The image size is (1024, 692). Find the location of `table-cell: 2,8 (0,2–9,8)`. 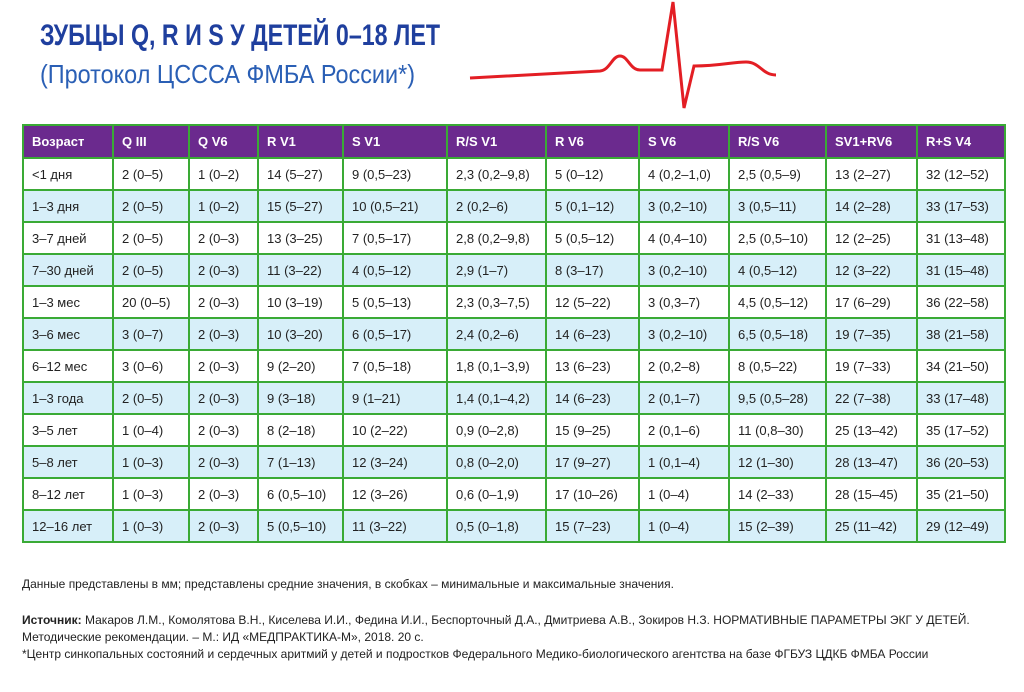

table-cell: 2,8 (0,2–9,8) is located at coordinates (496, 238).